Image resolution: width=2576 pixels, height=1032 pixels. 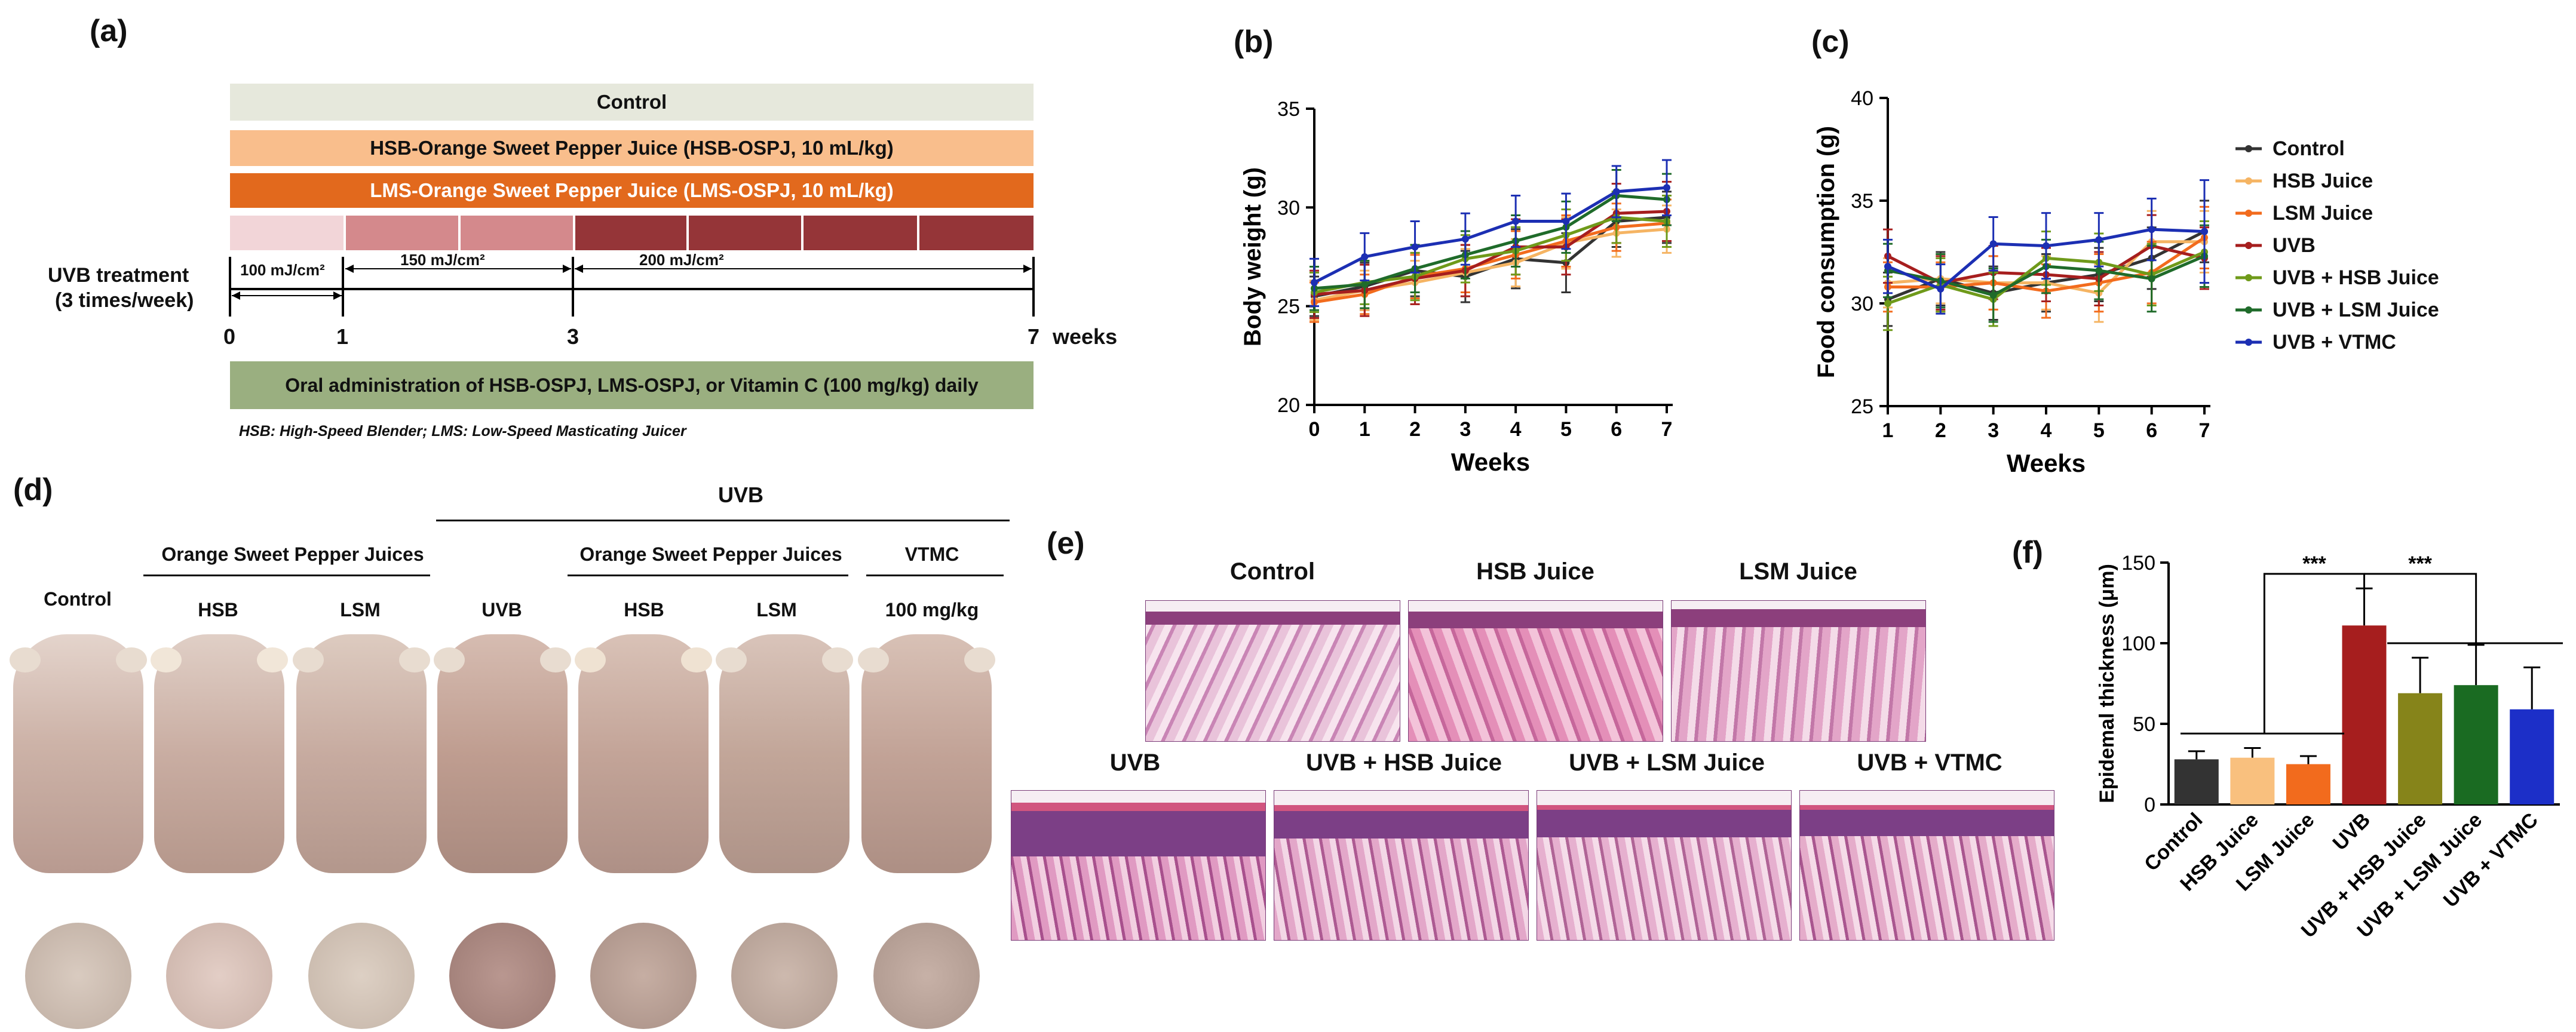 I want to click on uvb-treatment-line1: UVB treatment, so click(x=119, y=275).